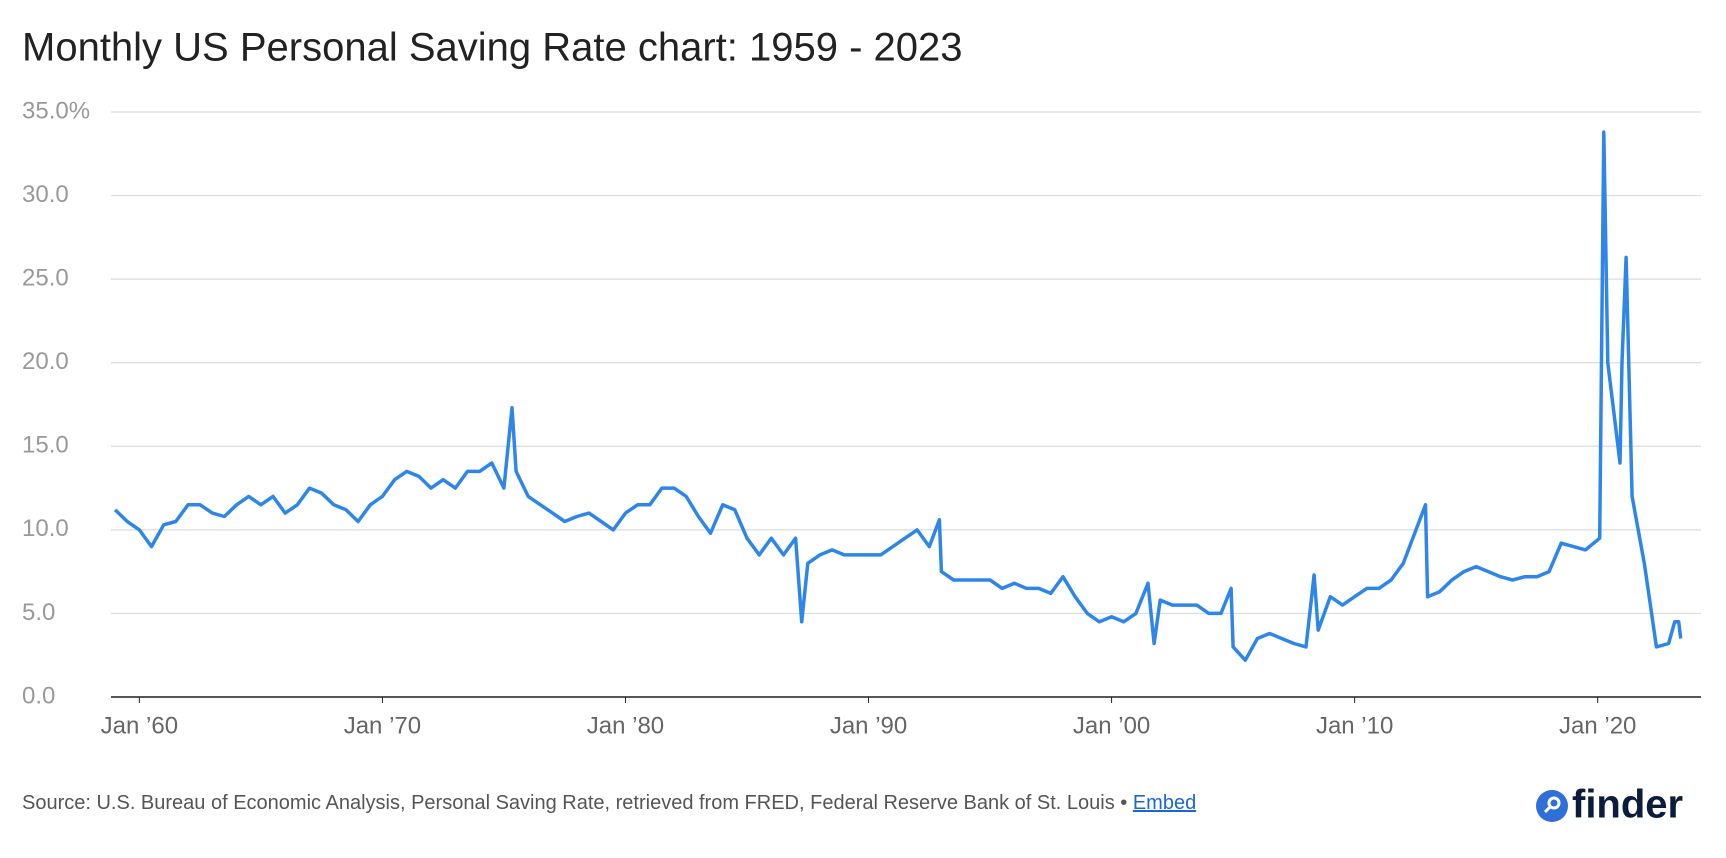  What do you see at coordinates (1111, 725) in the screenshot?
I see `x-tick-label: Jan ’00` at bounding box center [1111, 725].